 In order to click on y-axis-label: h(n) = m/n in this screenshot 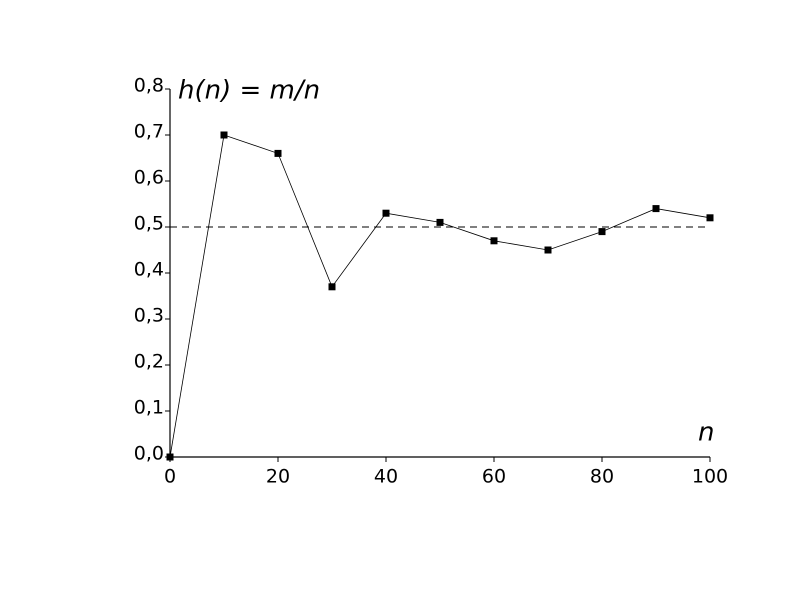, I will do `click(249, 91)`.